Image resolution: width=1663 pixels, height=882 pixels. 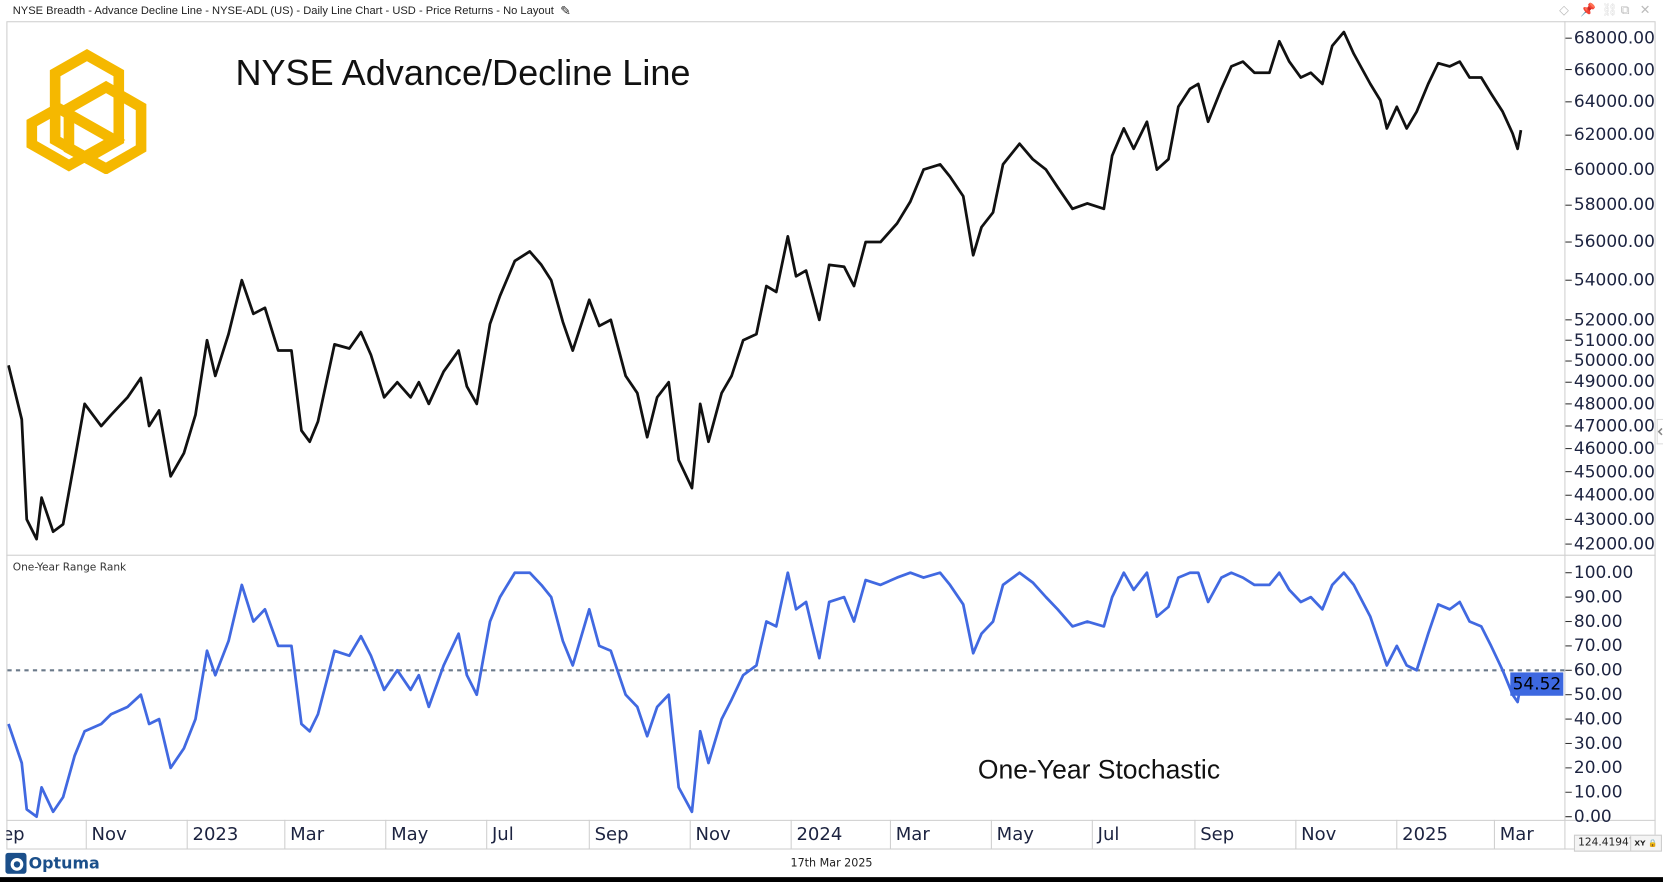 What do you see at coordinates (1614, 494) in the screenshot?
I see `ad-y-tick-label: 44000.00` at bounding box center [1614, 494].